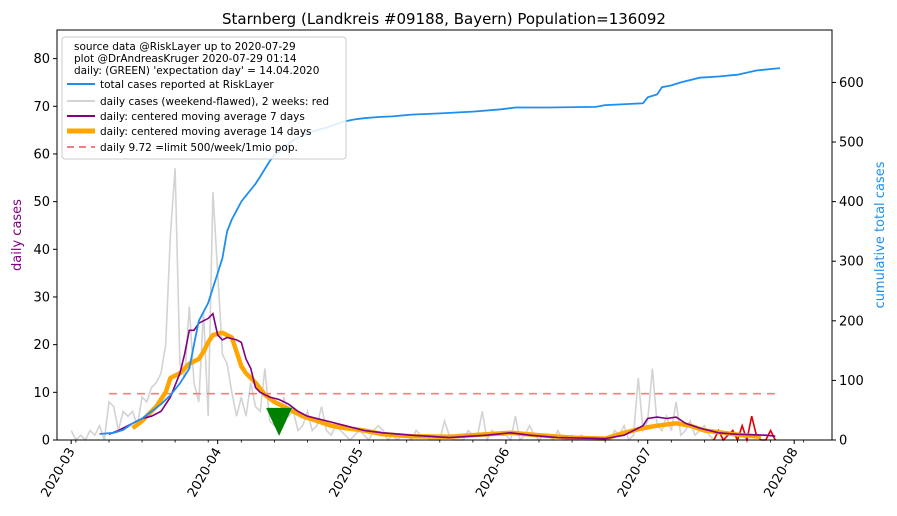 The width and height of the screenshot is (897, 516). Describe the element at coordinates (58, 473) in the screenshot. I see `x-tick-label: 2020-03` at that location.